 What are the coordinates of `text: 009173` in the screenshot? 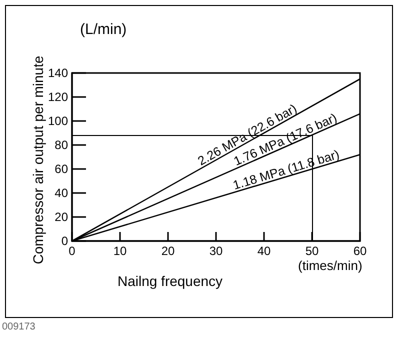 It's located at (19, 327).